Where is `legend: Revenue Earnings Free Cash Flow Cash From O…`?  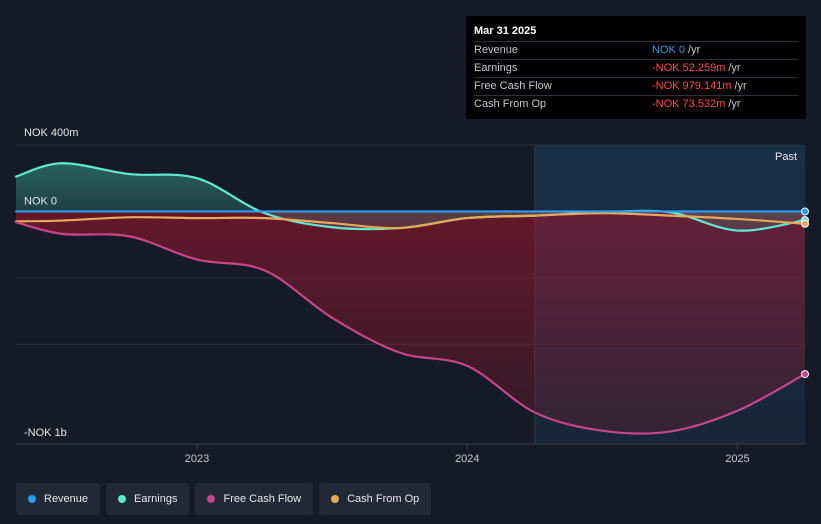 legend: Revenue Earnings Free Cash Flow Cash From O… is located at coordinates (226, 499).